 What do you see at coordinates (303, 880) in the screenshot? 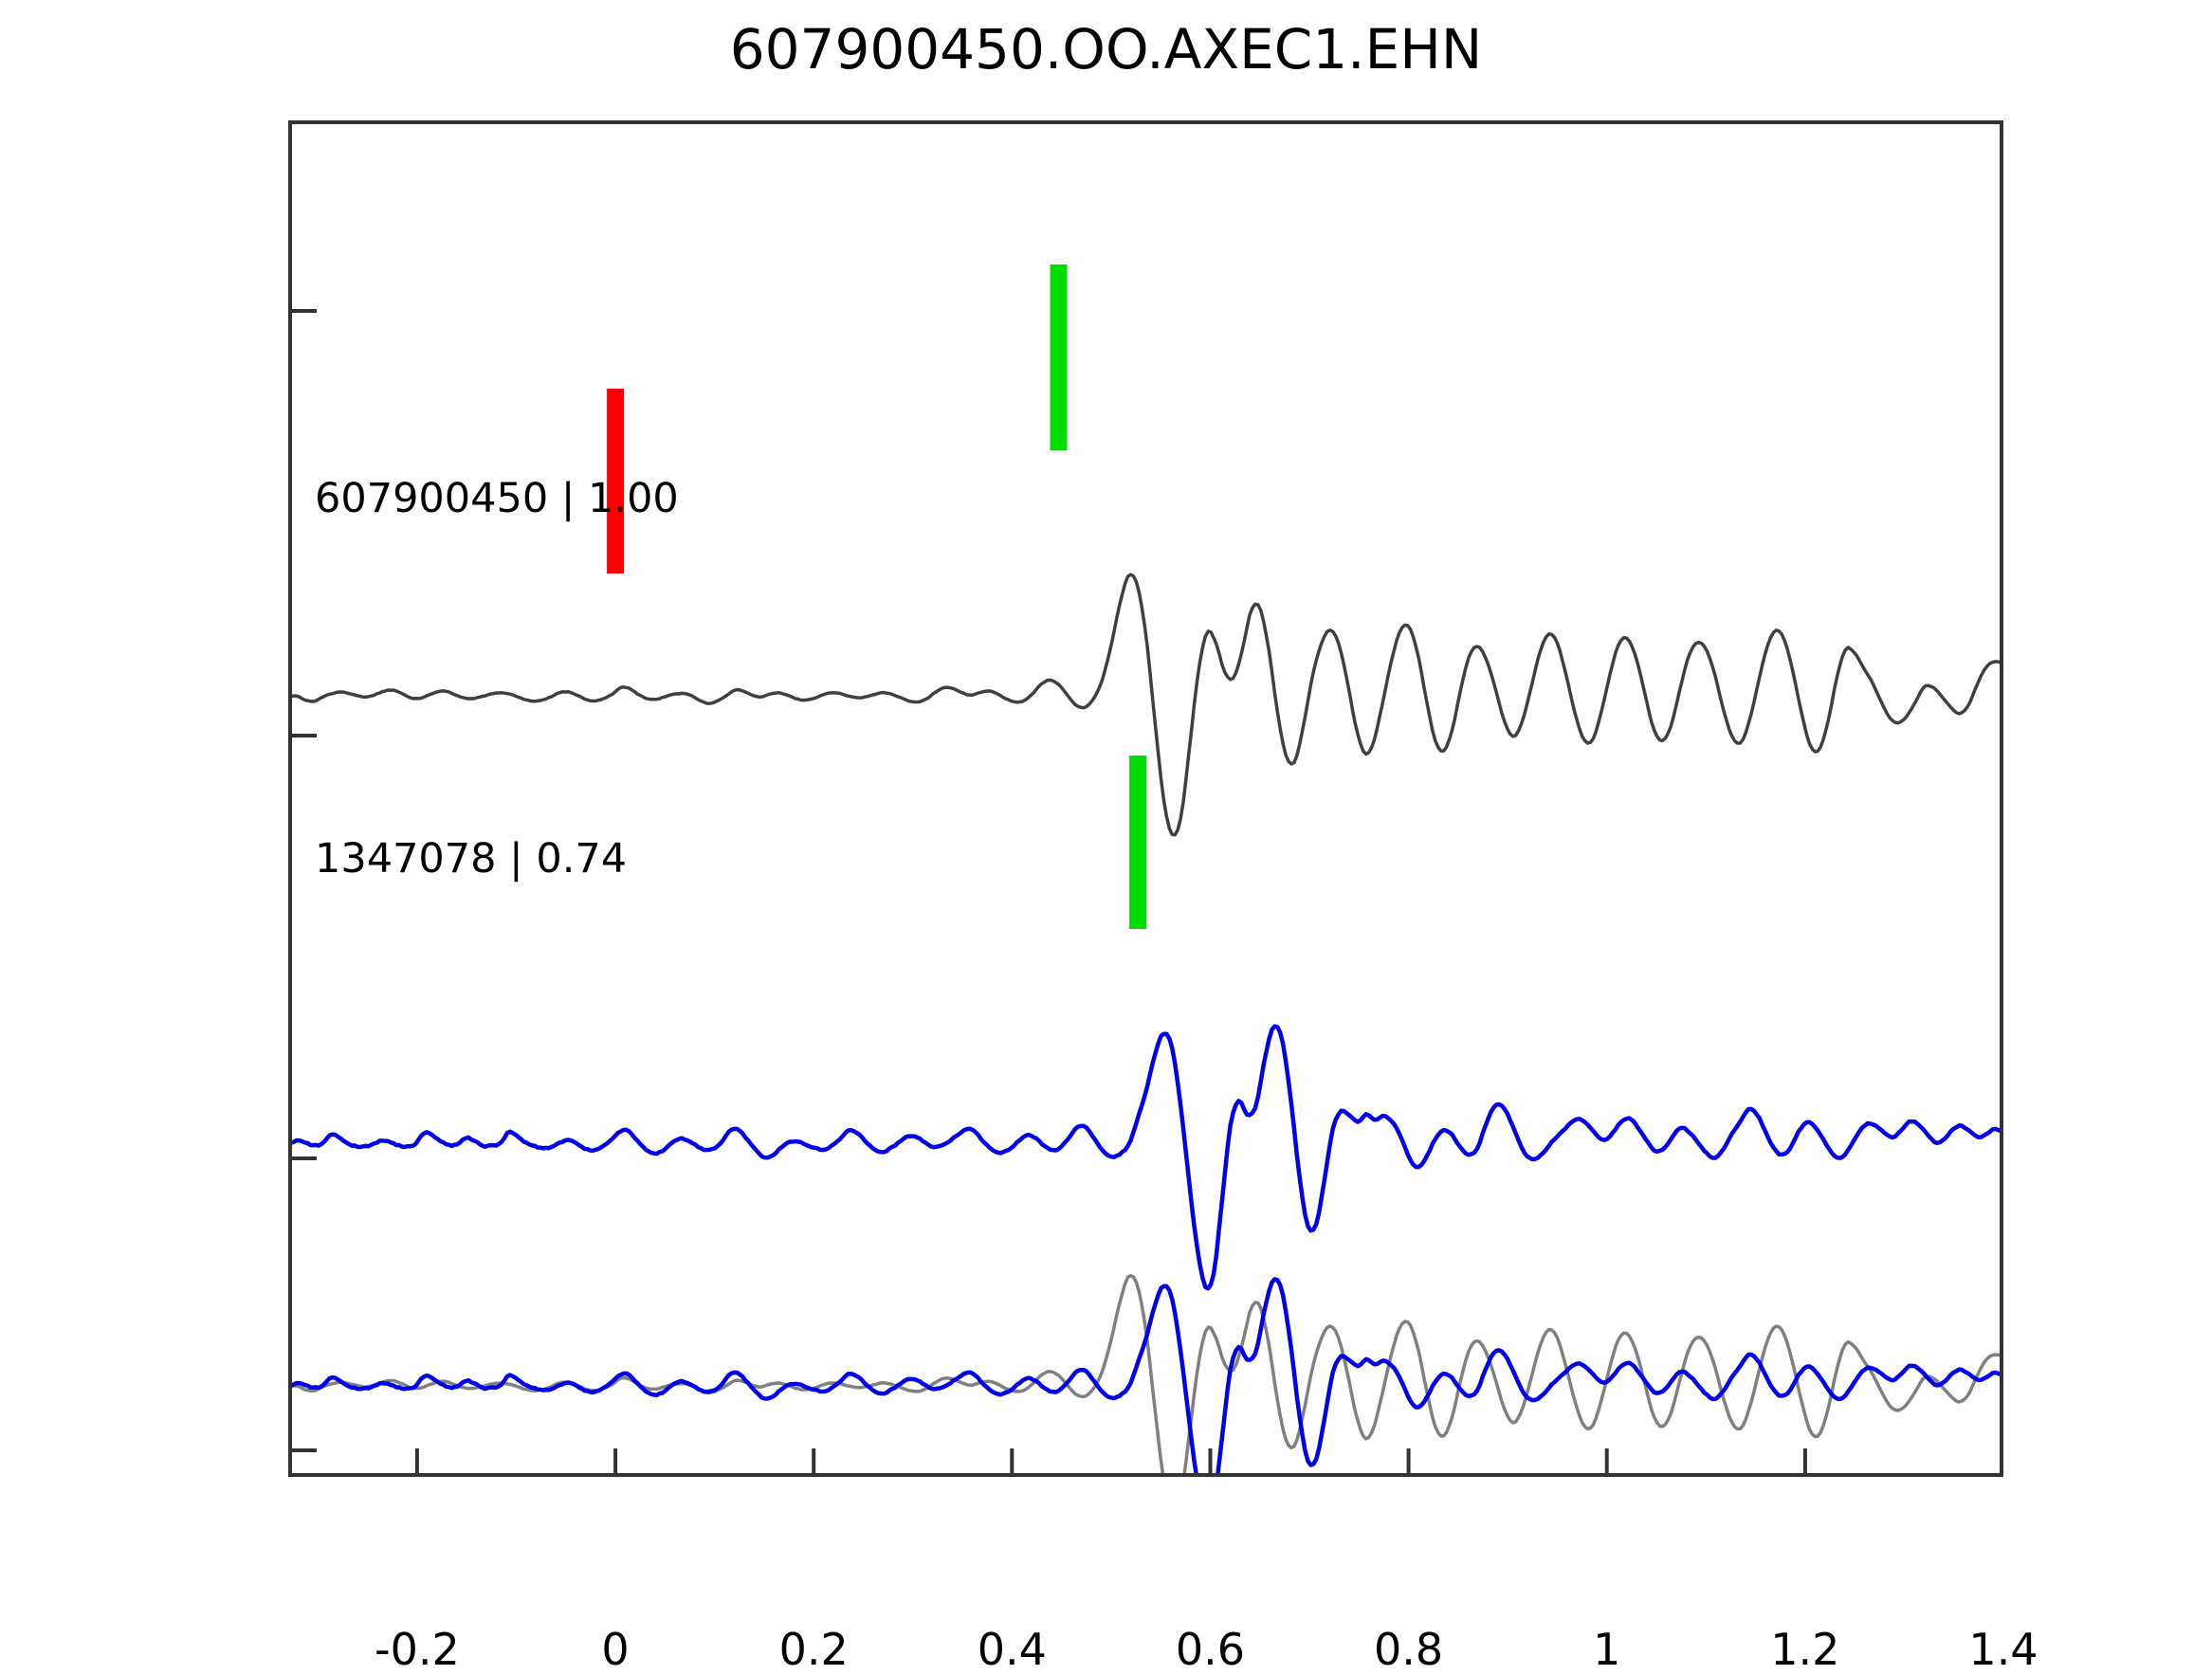
I see `y-tick-group` at bounding box center [303, 880].